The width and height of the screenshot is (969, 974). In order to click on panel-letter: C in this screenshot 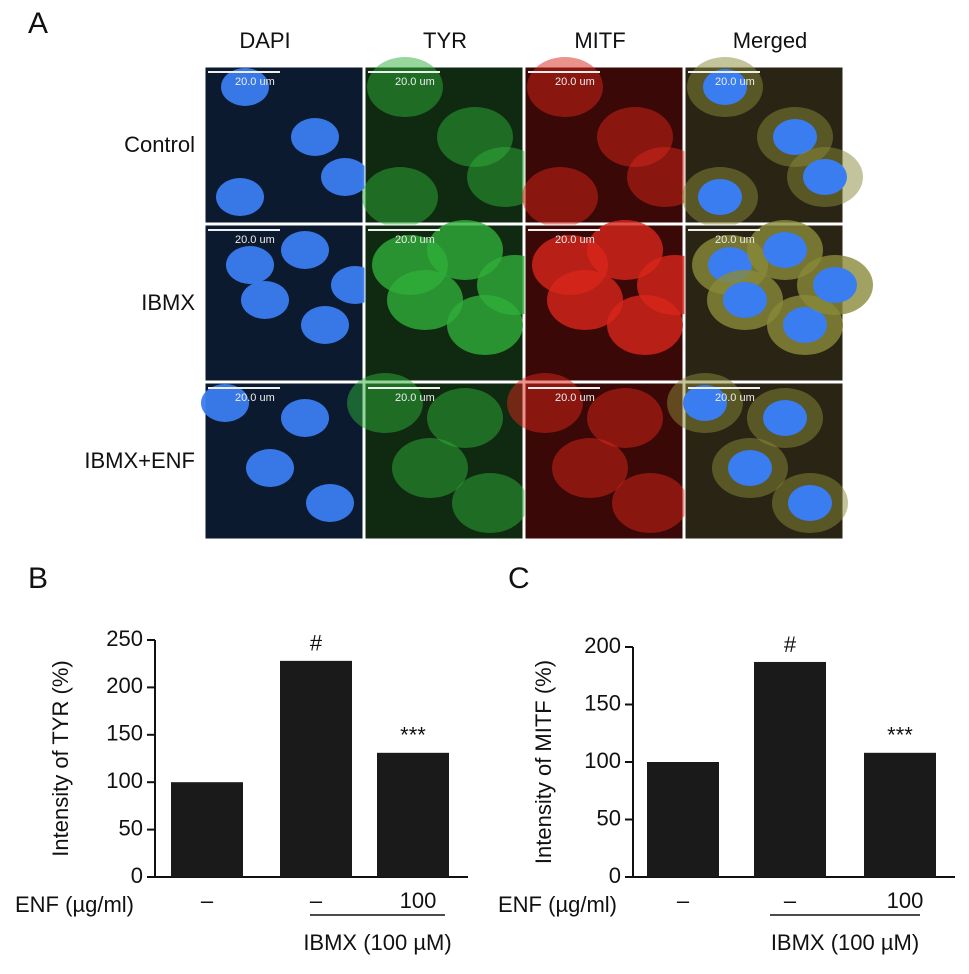, I will do `click(519, 578)`.